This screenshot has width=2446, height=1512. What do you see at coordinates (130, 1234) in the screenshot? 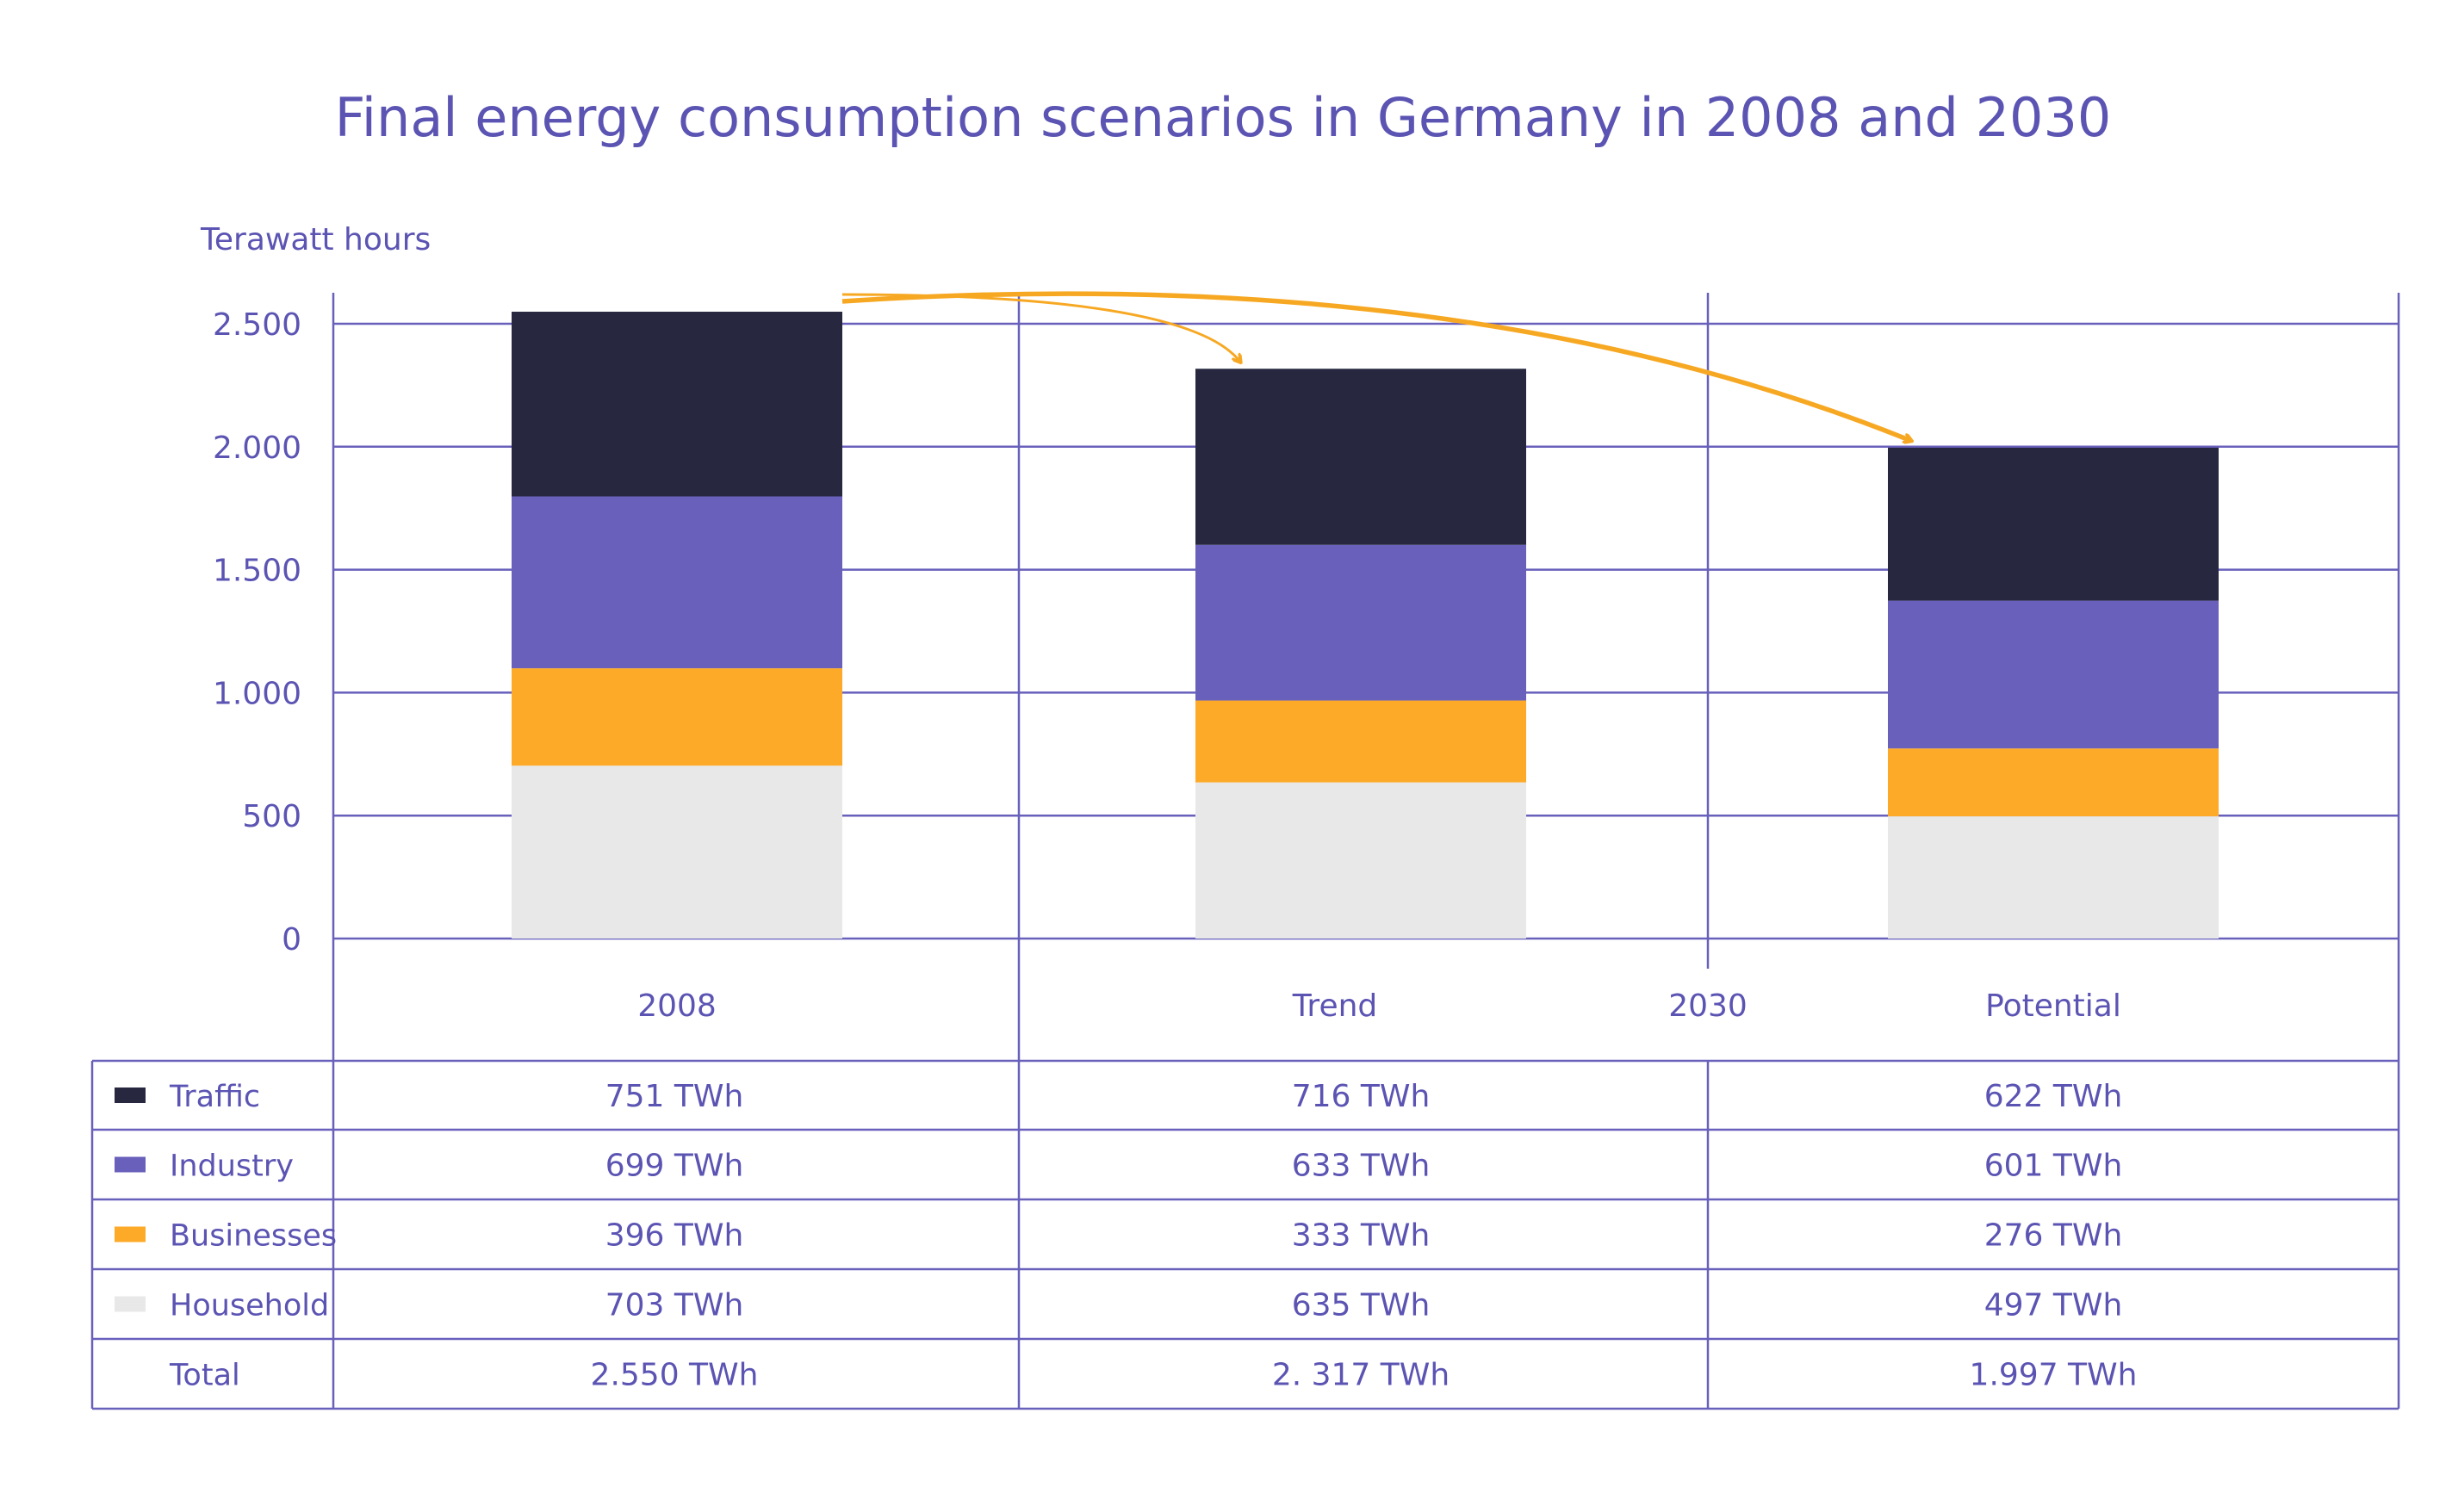
I see `legend-swatch-businesses` at bounding box center [130, 1234].